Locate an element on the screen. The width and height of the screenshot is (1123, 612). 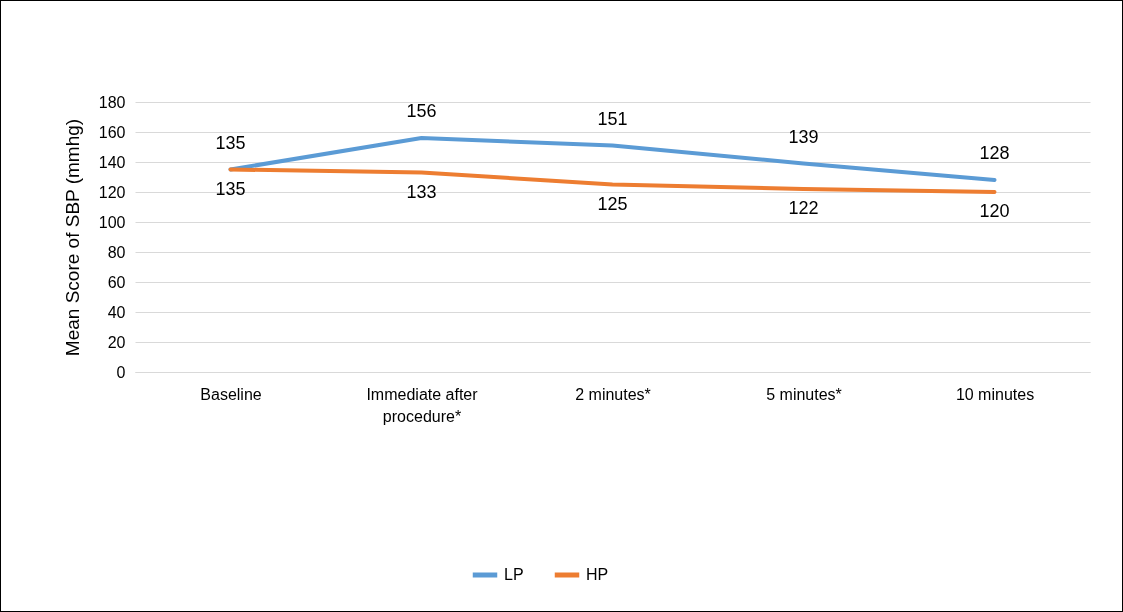
y-axis-title: Mean Score of SBP (mmhg) is located at coordinates (72, 237).